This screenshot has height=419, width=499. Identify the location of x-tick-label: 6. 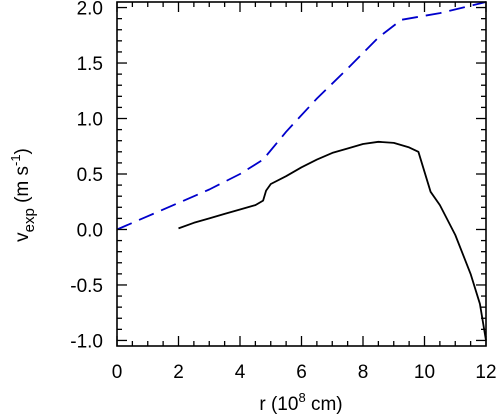
(301, 372).